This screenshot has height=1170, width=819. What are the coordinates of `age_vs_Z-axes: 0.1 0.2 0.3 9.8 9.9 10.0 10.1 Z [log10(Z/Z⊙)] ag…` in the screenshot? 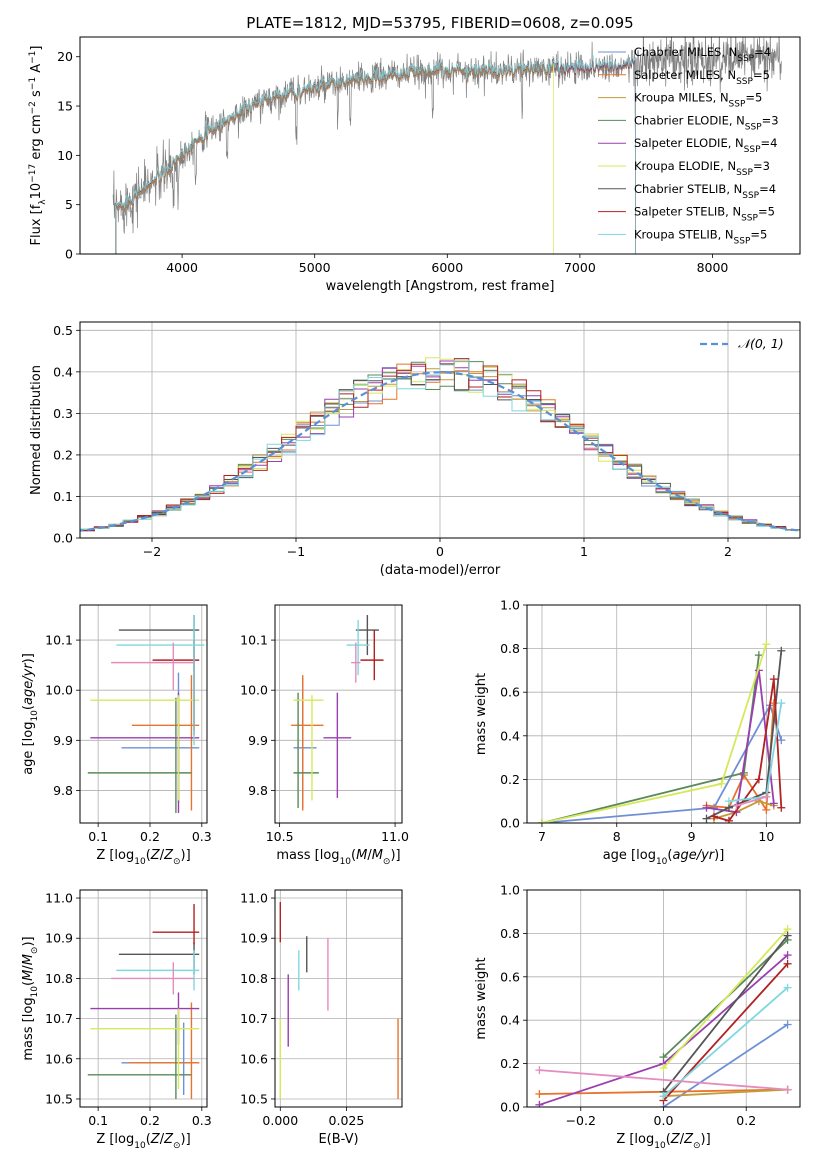 It's located at (116, 735).